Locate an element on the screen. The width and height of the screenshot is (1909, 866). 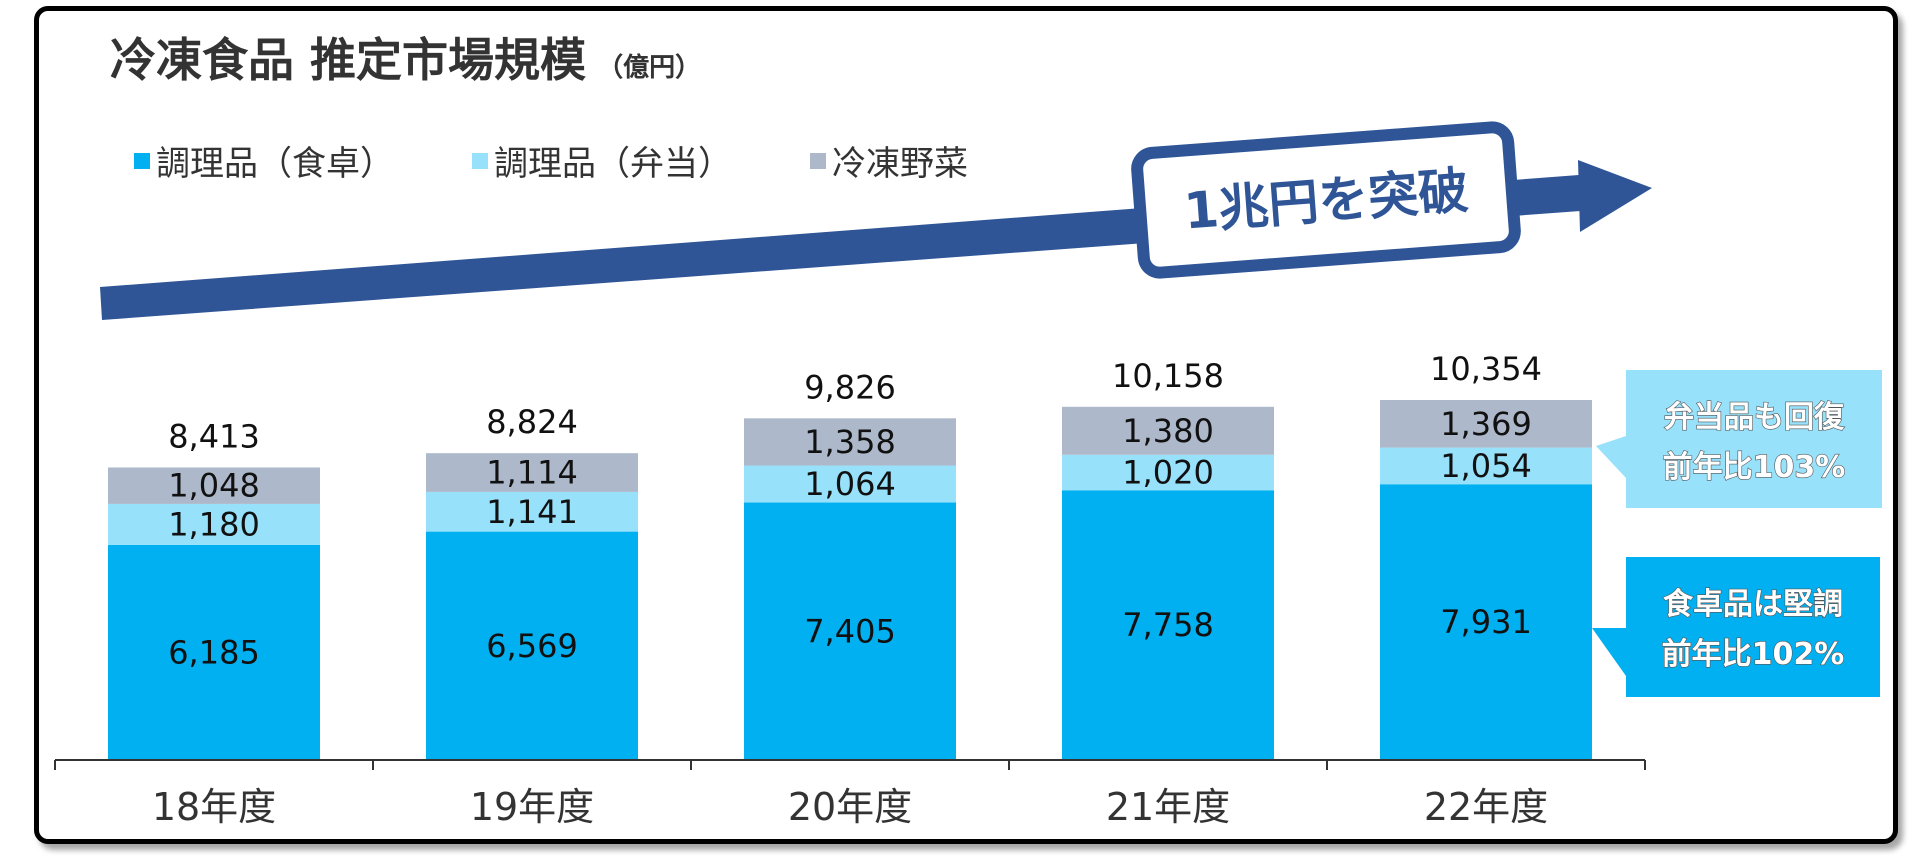
total-label-2: 9,826 is located at coordinates (850, 387).